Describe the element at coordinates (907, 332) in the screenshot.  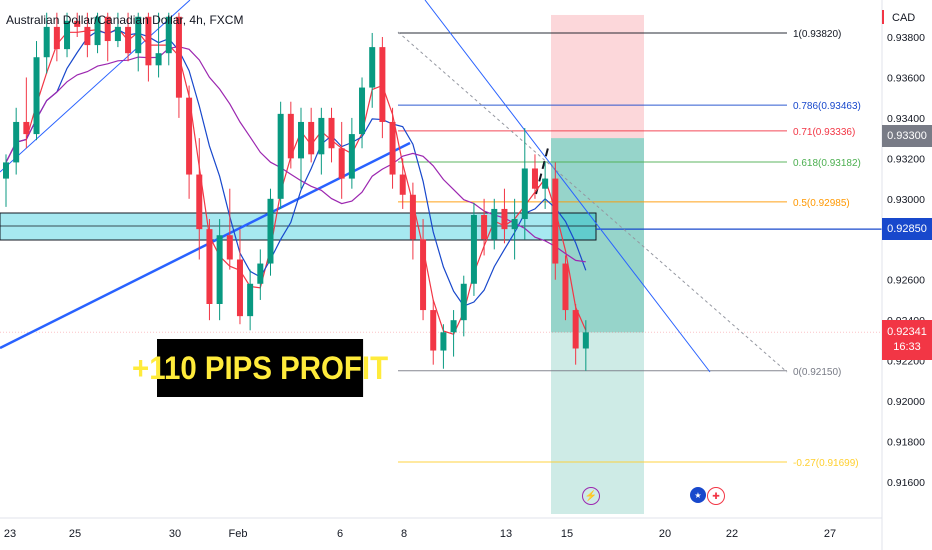
I see `current-price: 0.92341` at that location.